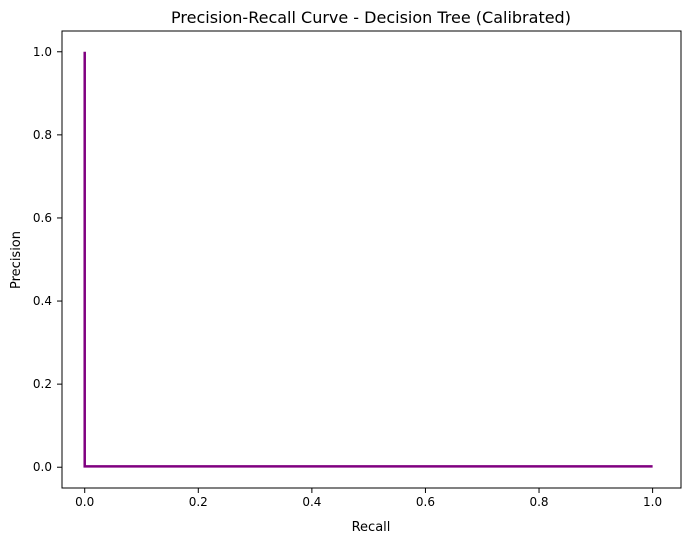 The width and height of the screenshot is (691, 551). Describe the element at coordinates (311, 502) in the screenshot. I see `x-tick-label: 0.4` at that location.